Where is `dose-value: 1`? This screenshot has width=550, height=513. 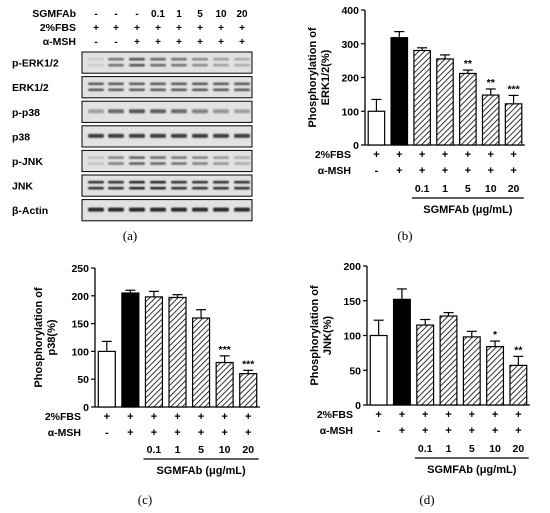 dose-value: 1 is located at coordinates (178, 450).